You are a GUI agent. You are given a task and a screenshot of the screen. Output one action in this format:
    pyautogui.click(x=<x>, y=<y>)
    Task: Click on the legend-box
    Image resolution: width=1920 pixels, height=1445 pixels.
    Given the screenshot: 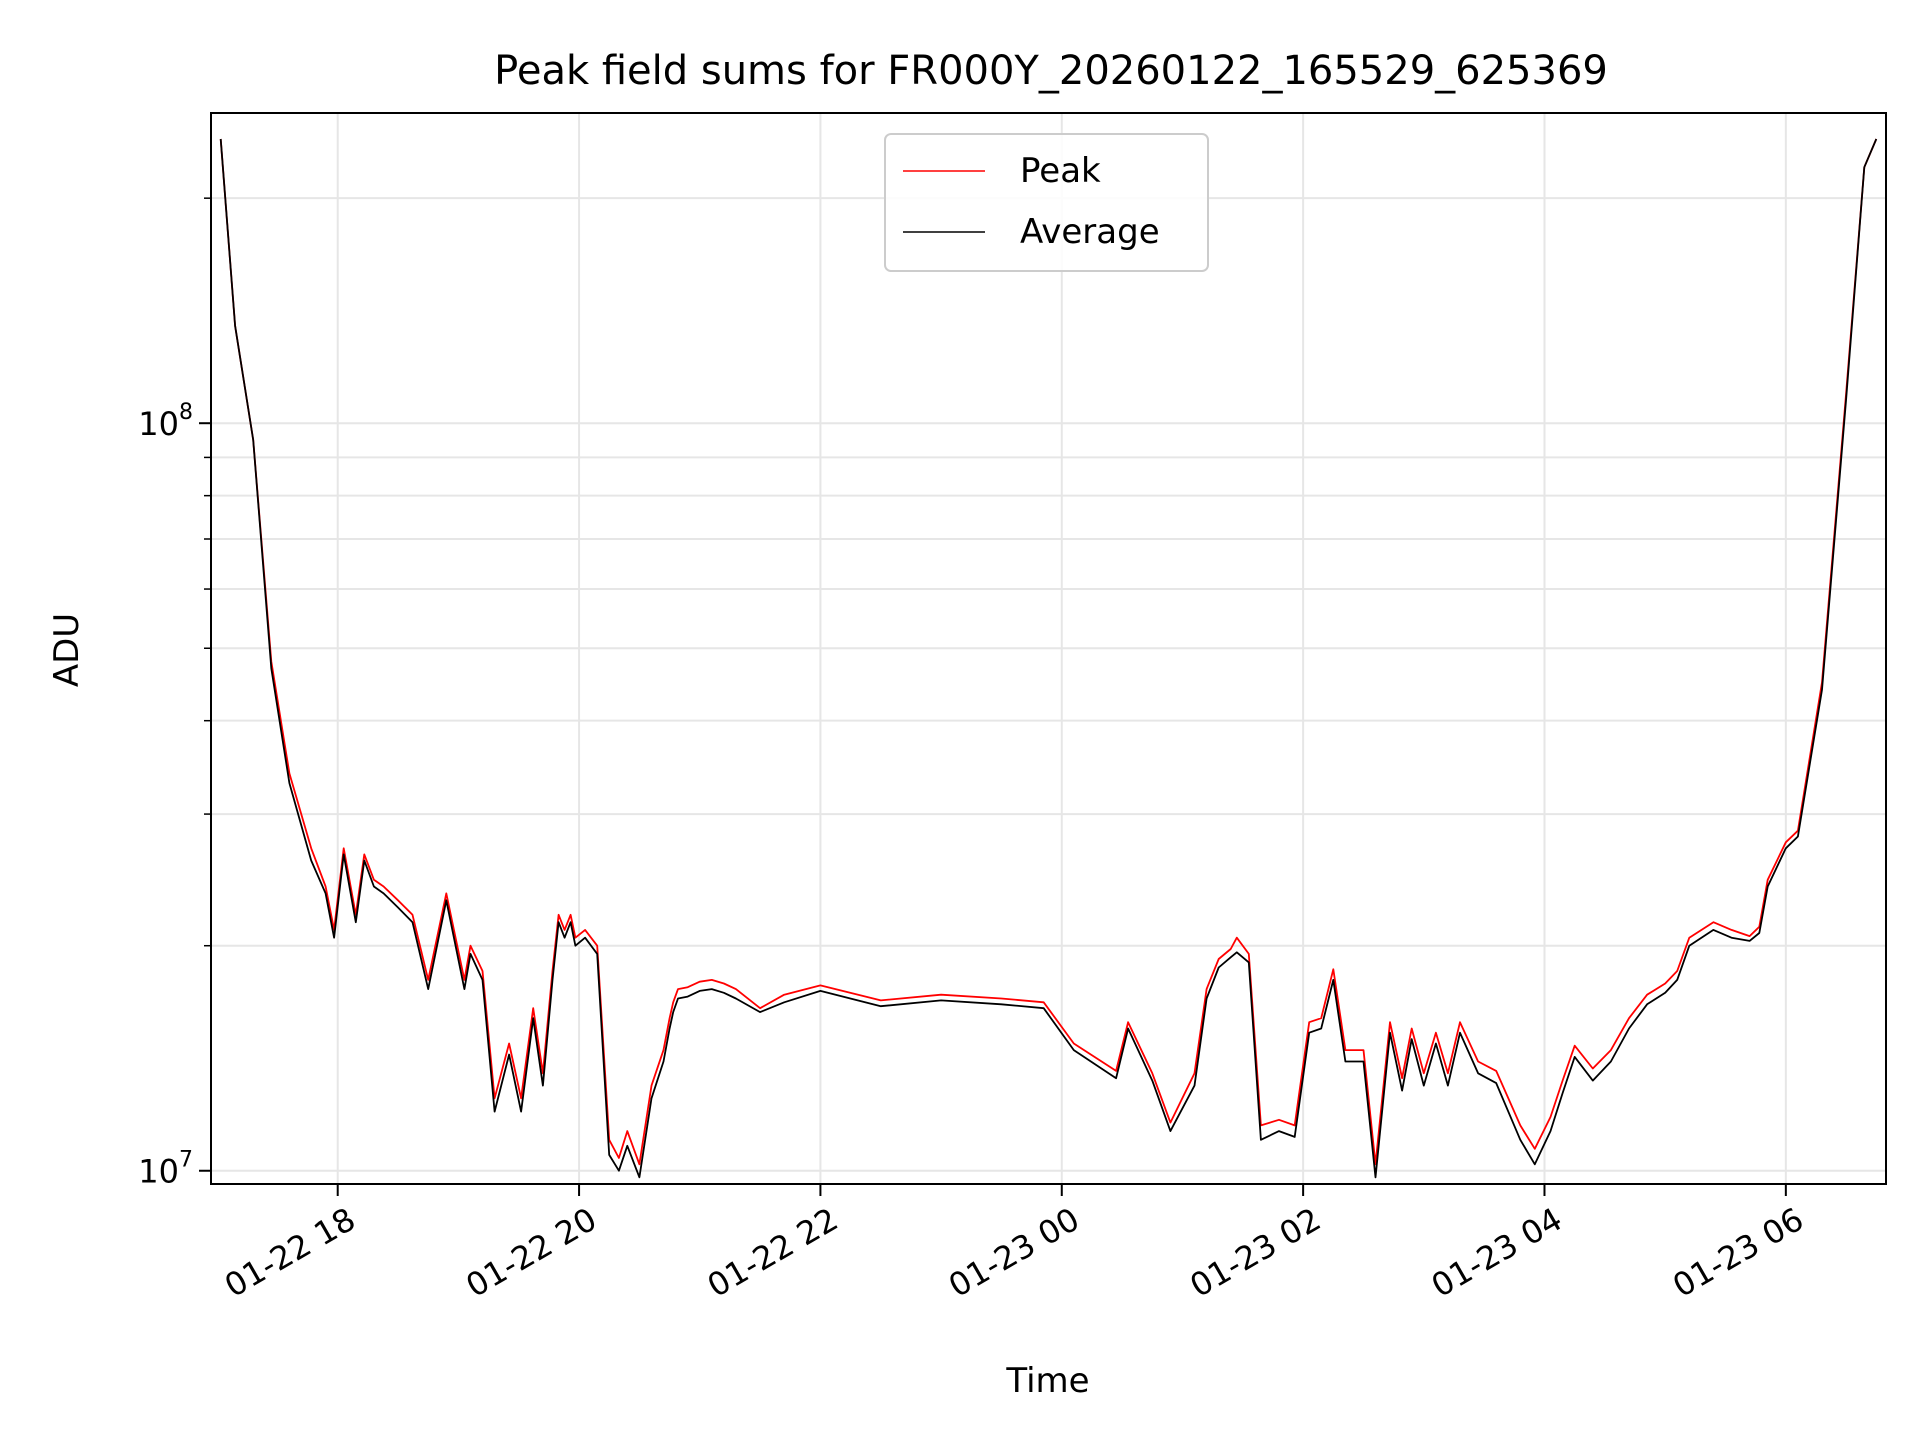 What is the action you would take?
    pyautogui.click(x=1046, y=202)
    